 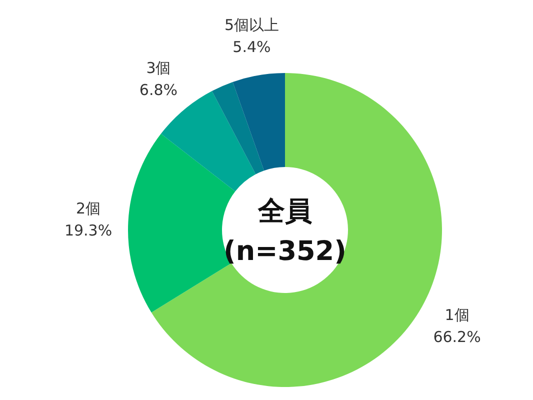 What do you see at coordinates (251, 47) in the screenshot?
I see `data-label: 5.4%` at bounding box center [251, 47].